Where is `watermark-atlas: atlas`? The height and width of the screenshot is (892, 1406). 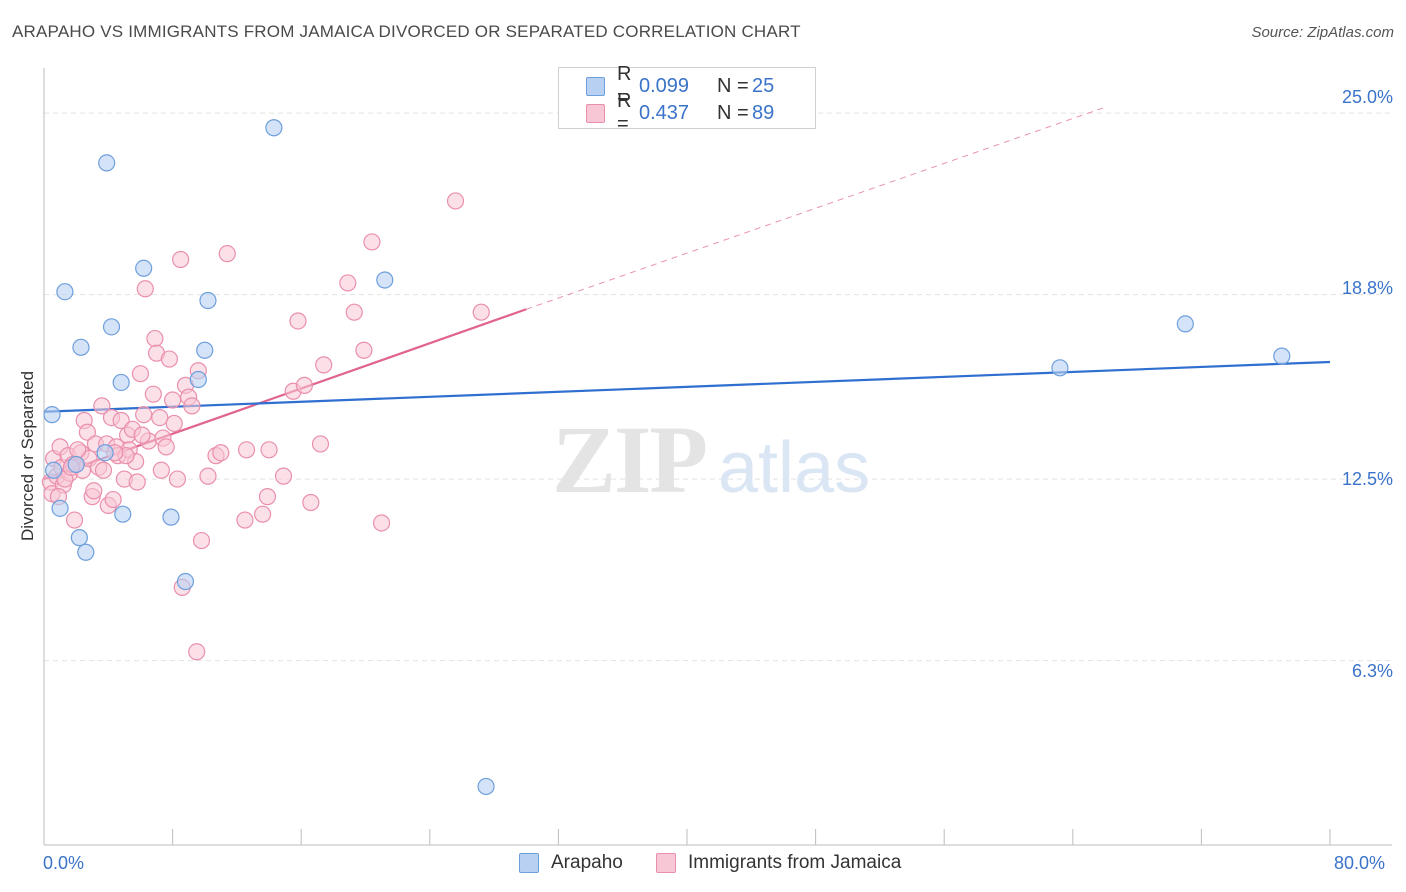 watermark-atlas: atlas is located at coordinates (794, 468).